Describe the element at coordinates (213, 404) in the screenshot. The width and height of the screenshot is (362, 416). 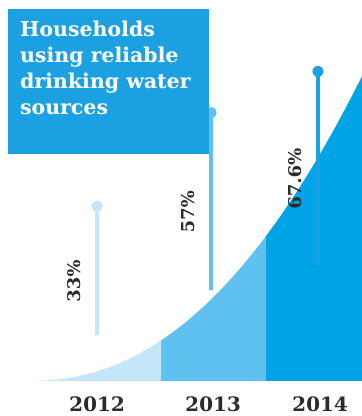
I see `year-label-2013: 2013` at that location.